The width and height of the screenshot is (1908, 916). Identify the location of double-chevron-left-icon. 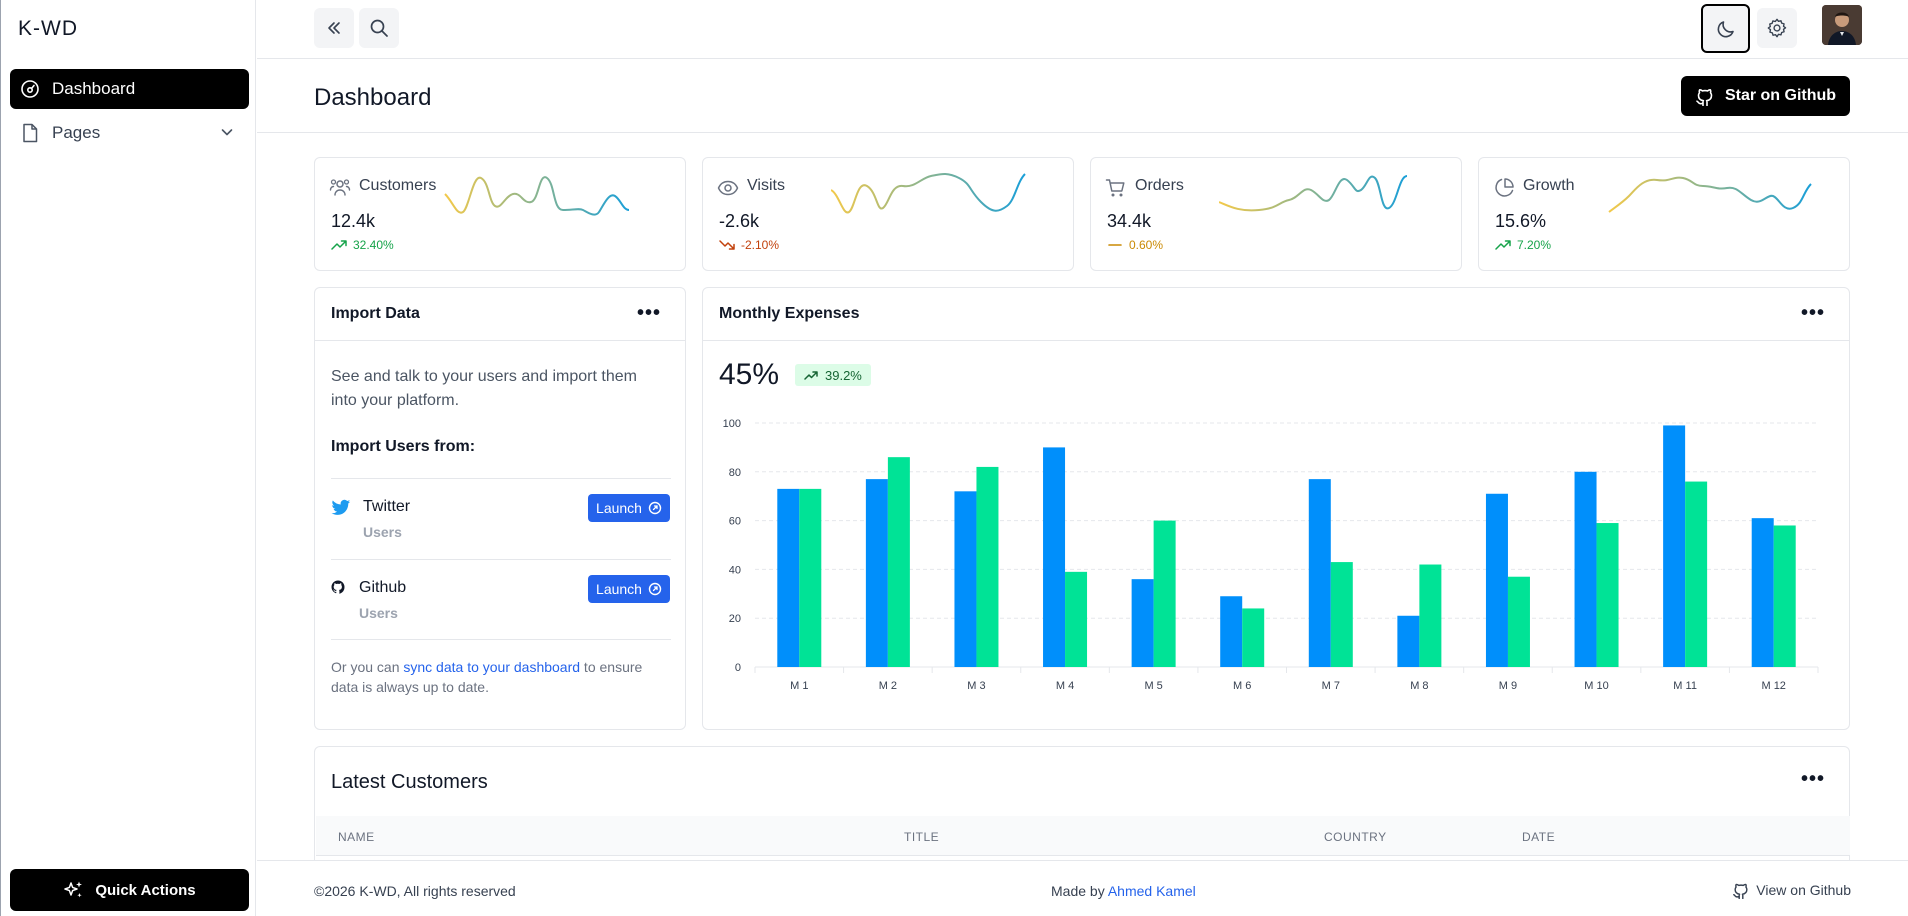
(334, 28).